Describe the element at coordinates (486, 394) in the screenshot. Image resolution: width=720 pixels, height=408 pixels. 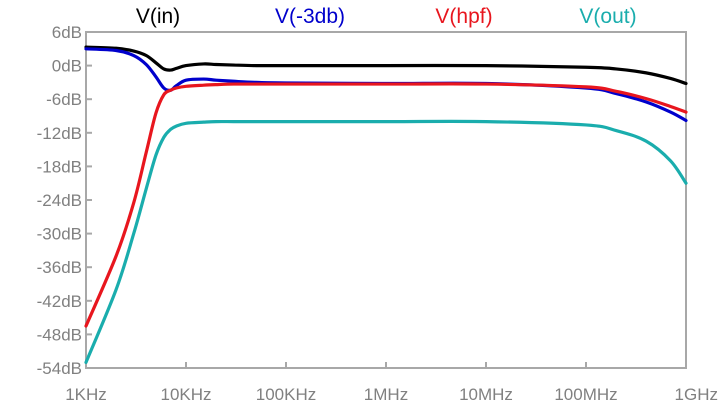
I see `x-tick-label: 10MHz` at that location.